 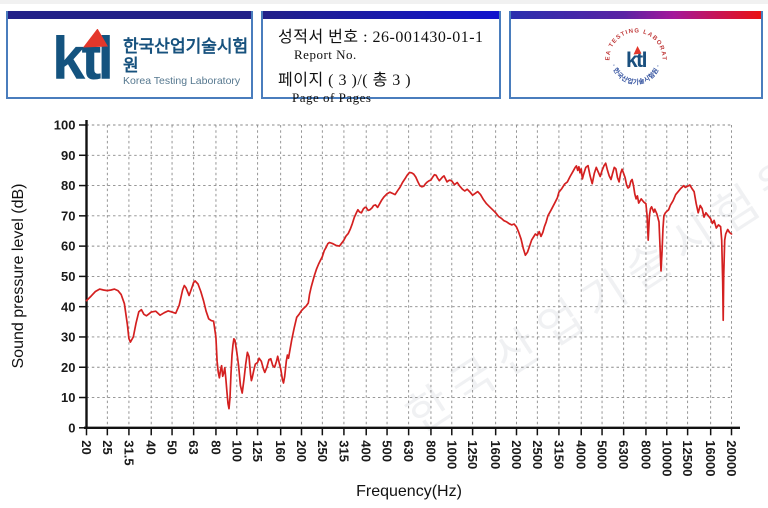 I want to click on report-number-line: 성적서 번호 : 26-001430-01-1, so click(x=388, y=35).